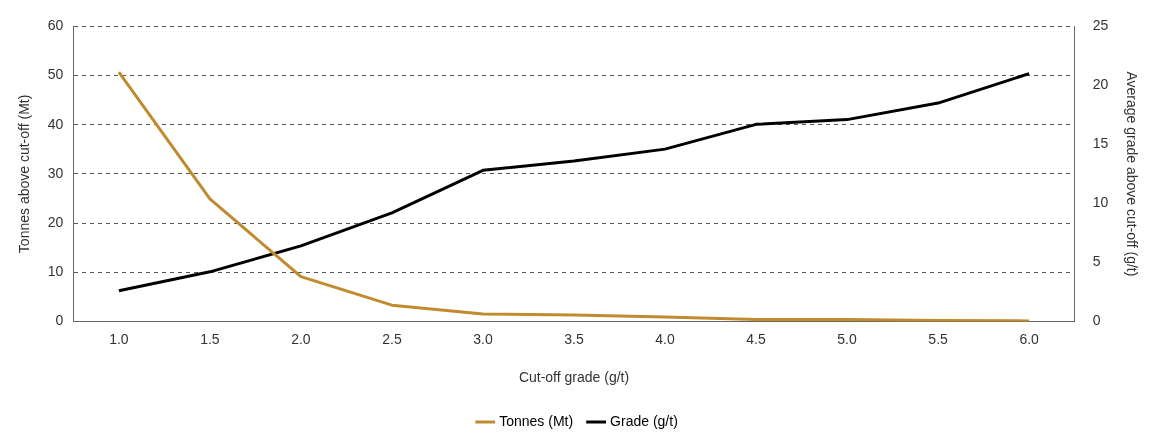 The image size is (1156, 447). I want to click on y2-tick-label: 0, so click(1096, 320).